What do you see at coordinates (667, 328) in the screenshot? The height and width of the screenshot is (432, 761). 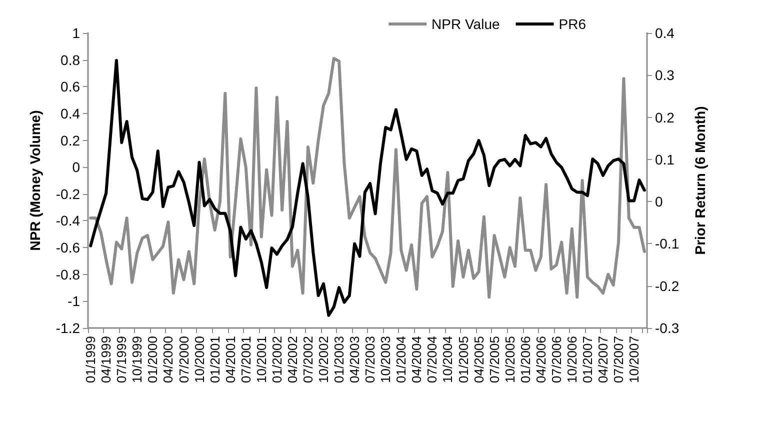 I see `y2-tick-label: -0.3` at bounding box center [667, 328].